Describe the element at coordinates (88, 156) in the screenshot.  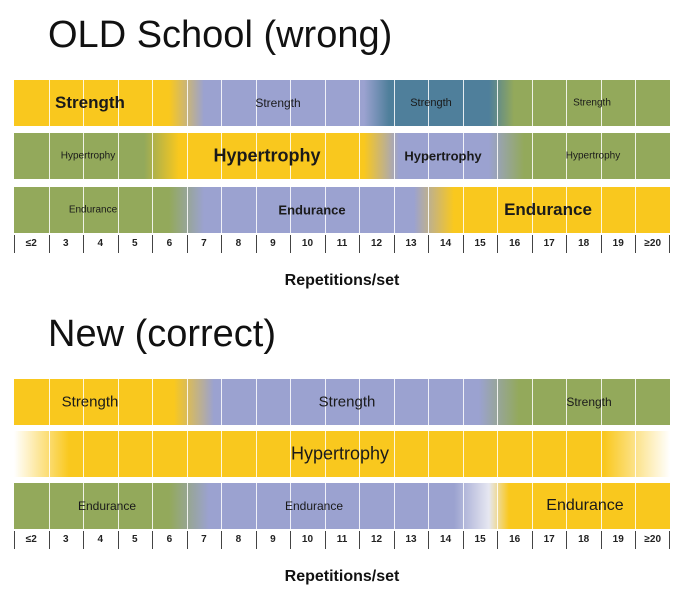
I see `old-hypertrophy-label-green-left: Hypertrophy` at that location.